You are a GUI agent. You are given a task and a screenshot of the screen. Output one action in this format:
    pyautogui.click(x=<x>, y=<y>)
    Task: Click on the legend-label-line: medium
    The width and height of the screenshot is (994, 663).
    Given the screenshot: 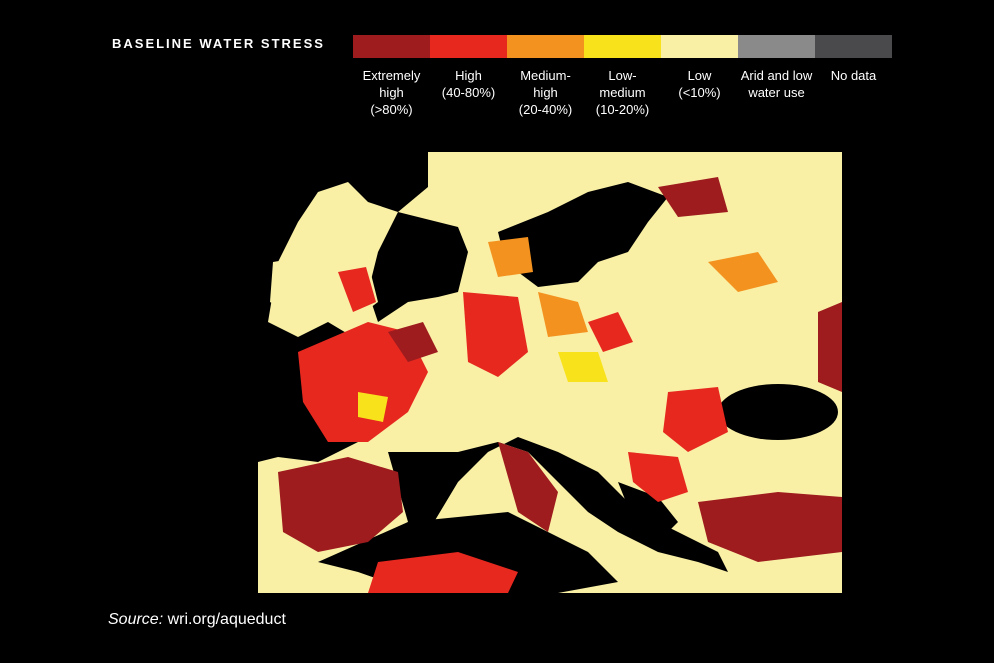 What is the action you would take?
    pyautogui.click(x=622, y=92)
    